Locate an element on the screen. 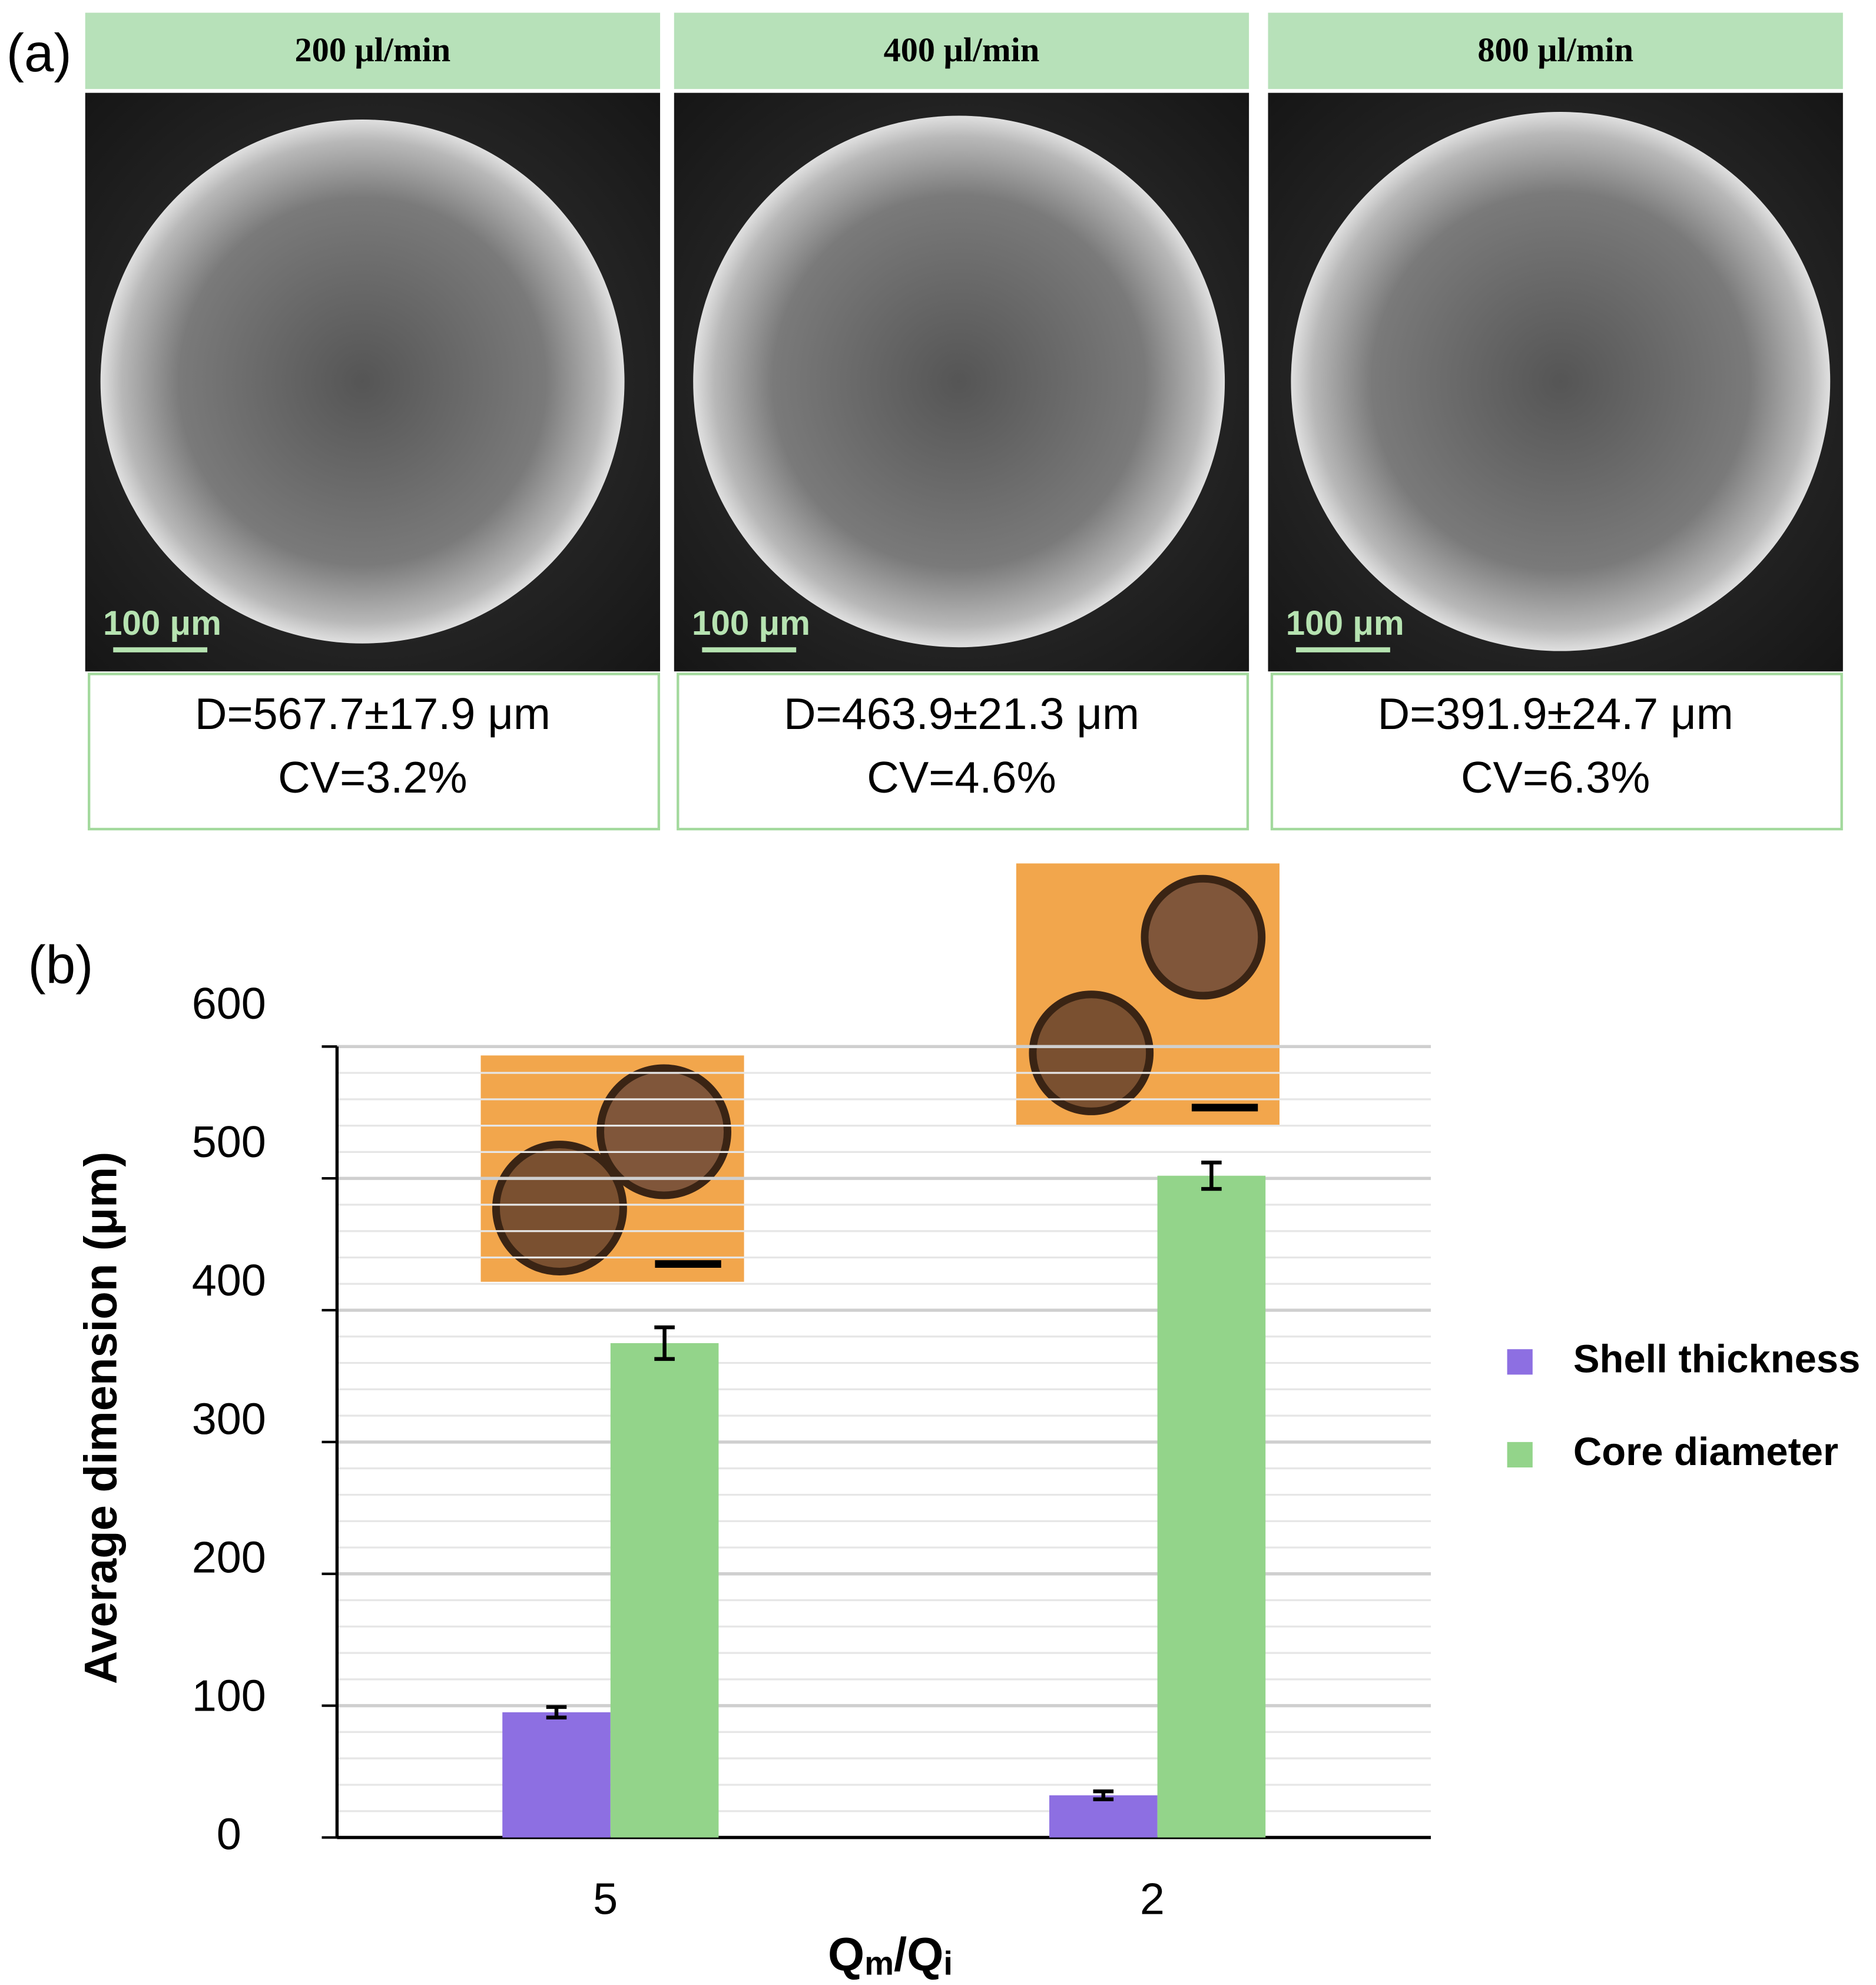 Image resolution: width=1876 pixels, height=1985 pixels. x-axis-label-part: i is located at coordinates (948, 1962).